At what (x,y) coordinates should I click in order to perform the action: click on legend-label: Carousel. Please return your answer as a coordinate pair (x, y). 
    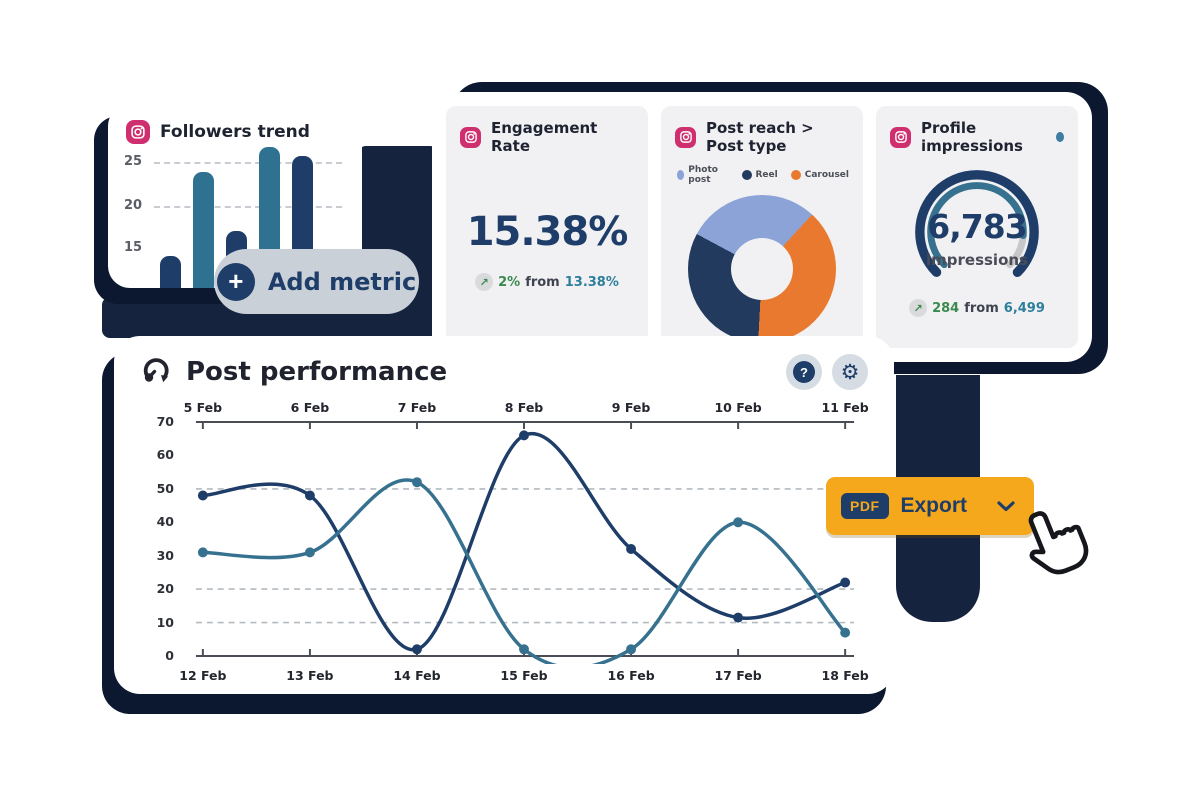
    Looking at the image, I should click on (826, 175).